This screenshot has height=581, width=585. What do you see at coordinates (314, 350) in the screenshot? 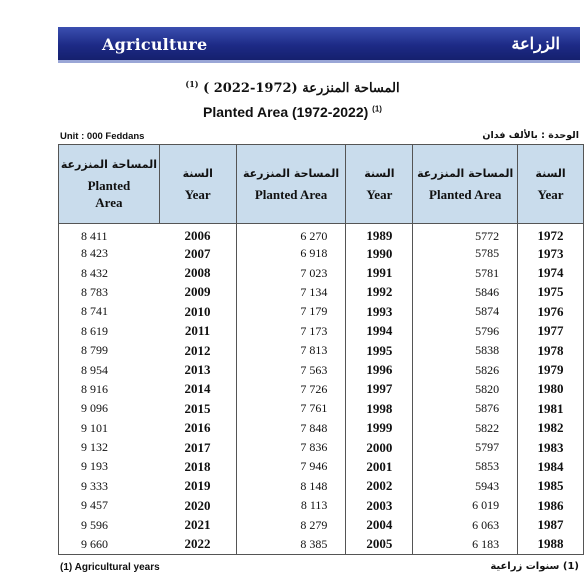
I see `area-cell: 7 813` at bounding box center [314, 350].